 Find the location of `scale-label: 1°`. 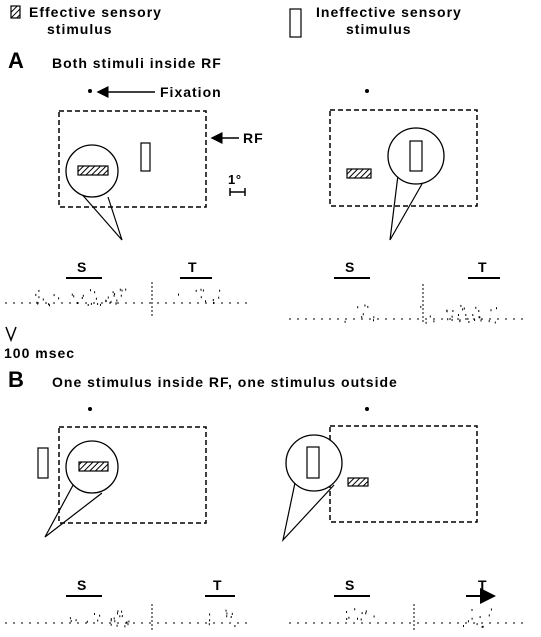

scale-label: 1° is located at coordinates (235, 179).